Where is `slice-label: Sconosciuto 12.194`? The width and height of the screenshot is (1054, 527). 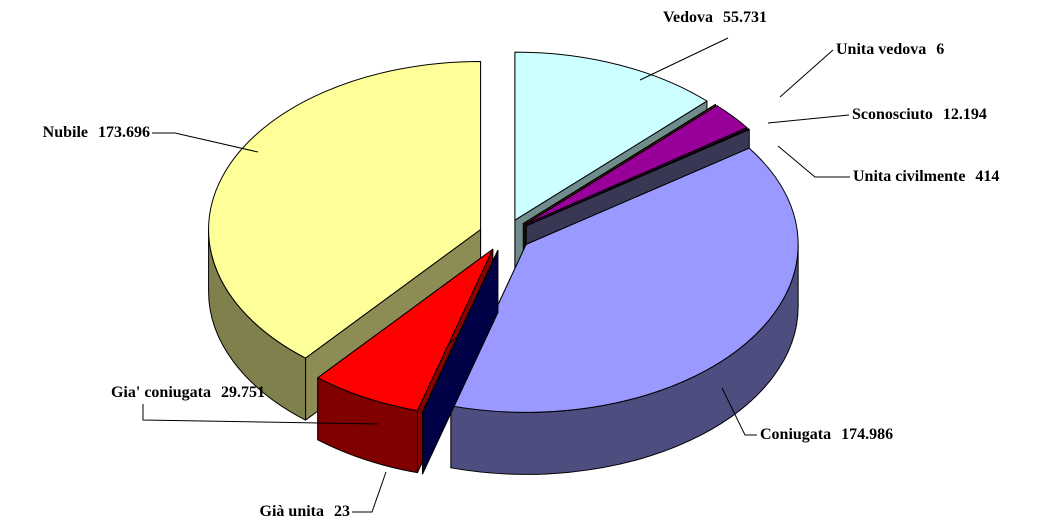 slice-label: Sconosciuto 12.194 is located at coordinates (919, 114).